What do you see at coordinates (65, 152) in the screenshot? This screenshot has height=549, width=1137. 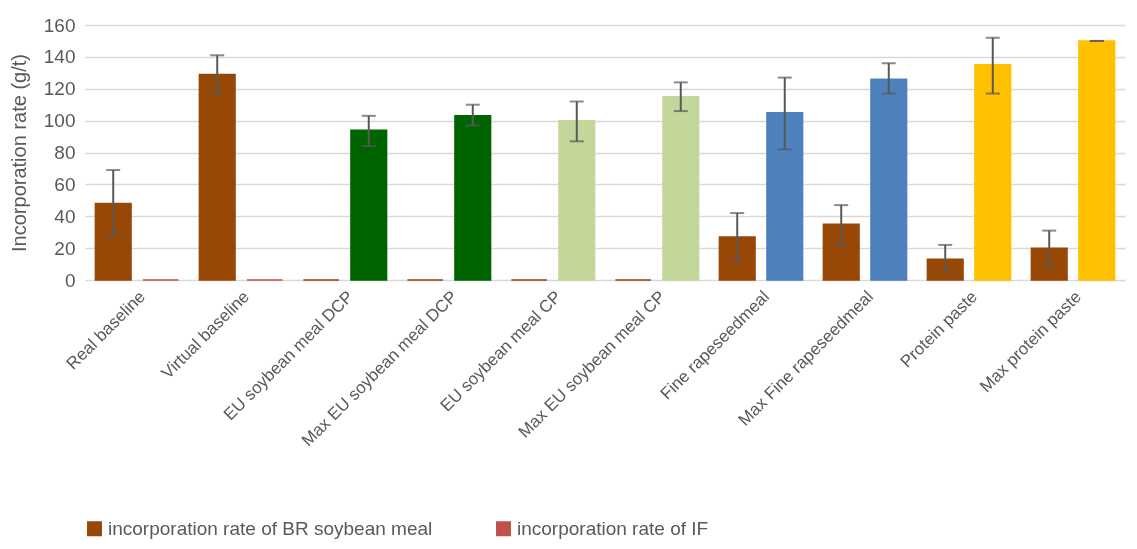 I see `y-tick-label: 80` at bounding box center [65, 152].